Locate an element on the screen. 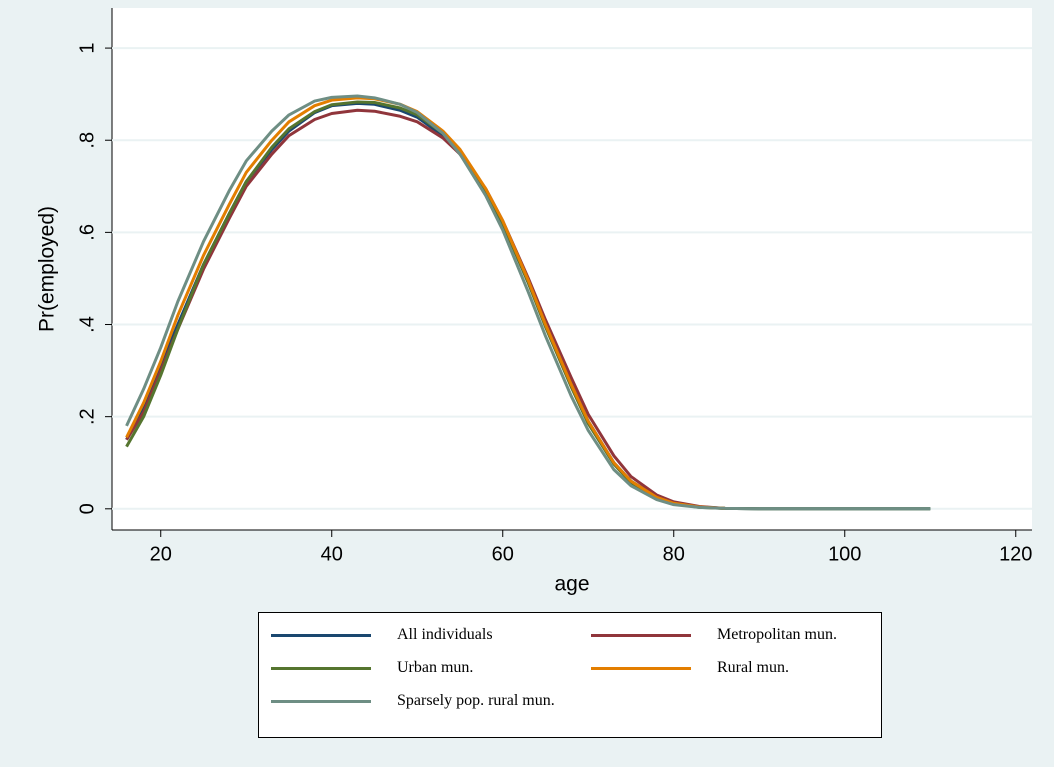  legend-label: Metropolitan mun. is located at coordinates (777, 634).